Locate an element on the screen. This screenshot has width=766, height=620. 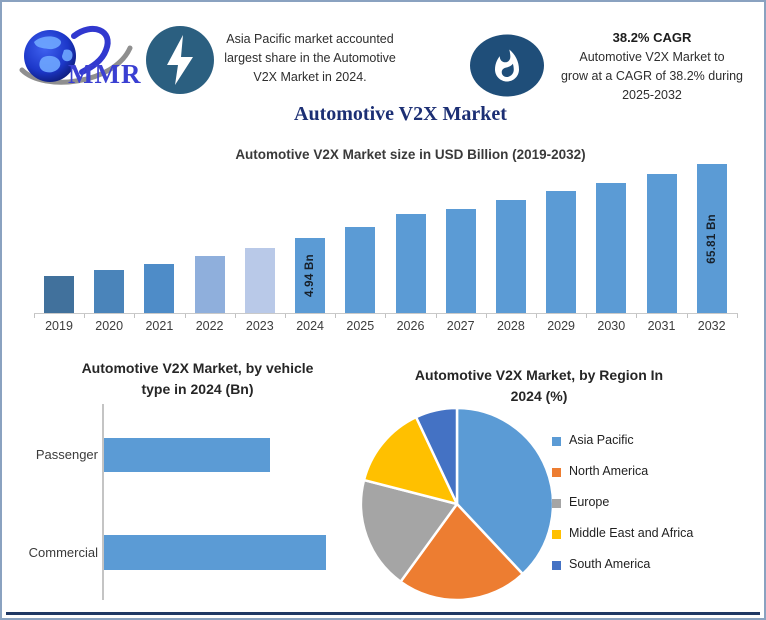
x-axis-line is located at coordinates (386, 313).